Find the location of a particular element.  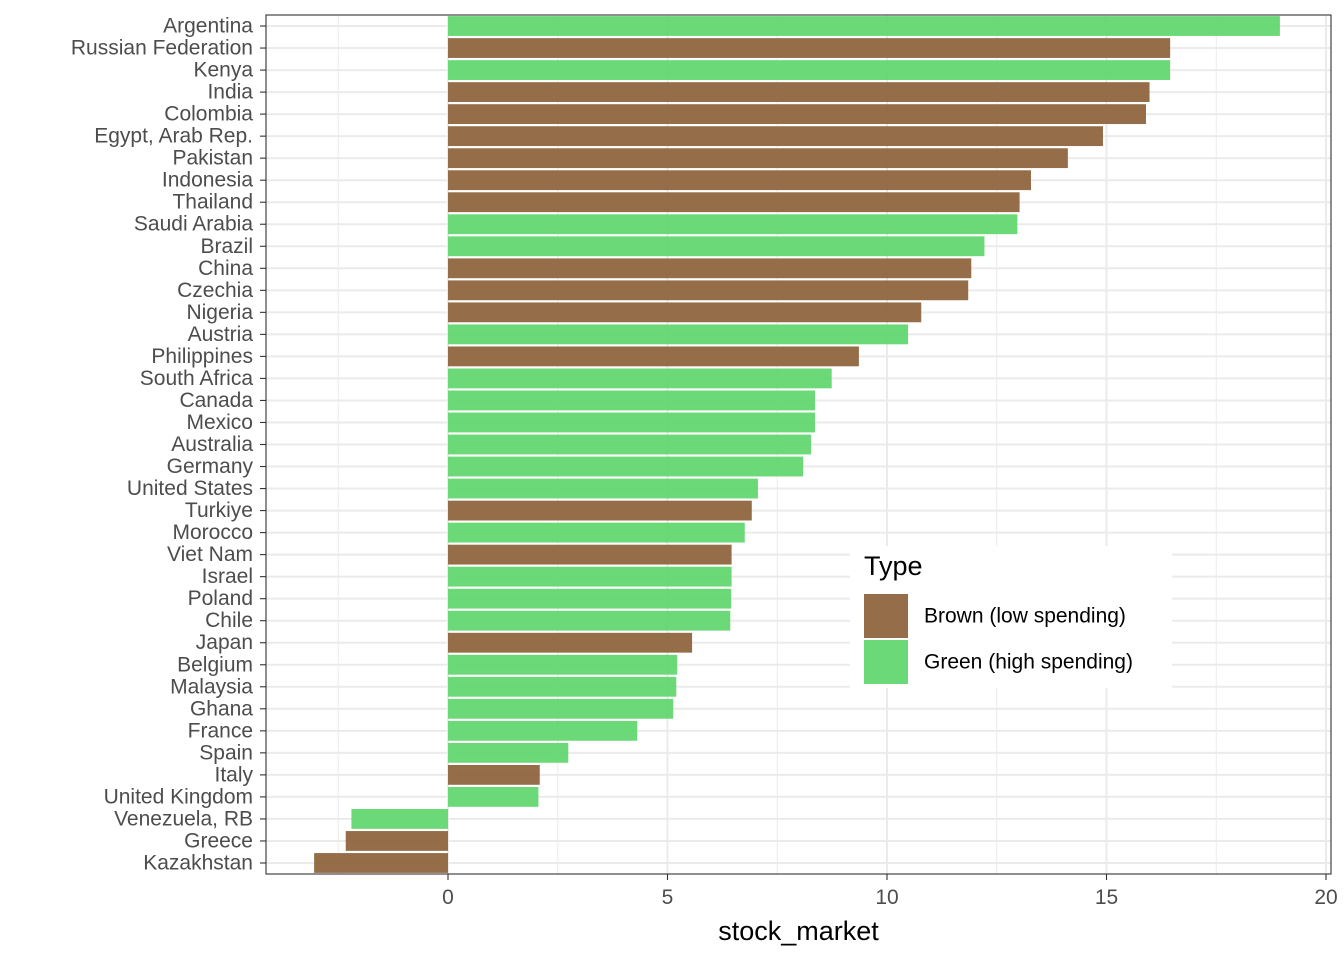

y-tick-label: Thailand is located at coordinates (212, 202).